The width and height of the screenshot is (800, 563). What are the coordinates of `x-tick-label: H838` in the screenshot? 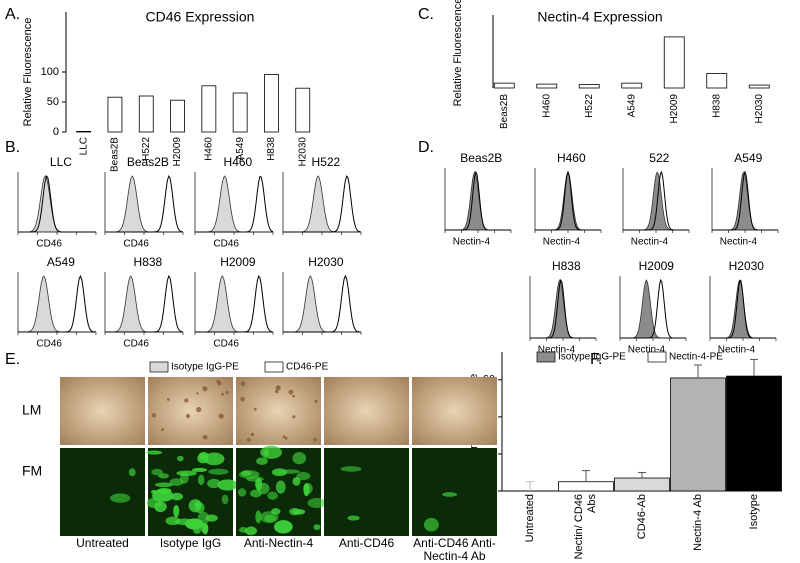 It's located at (271, 149).